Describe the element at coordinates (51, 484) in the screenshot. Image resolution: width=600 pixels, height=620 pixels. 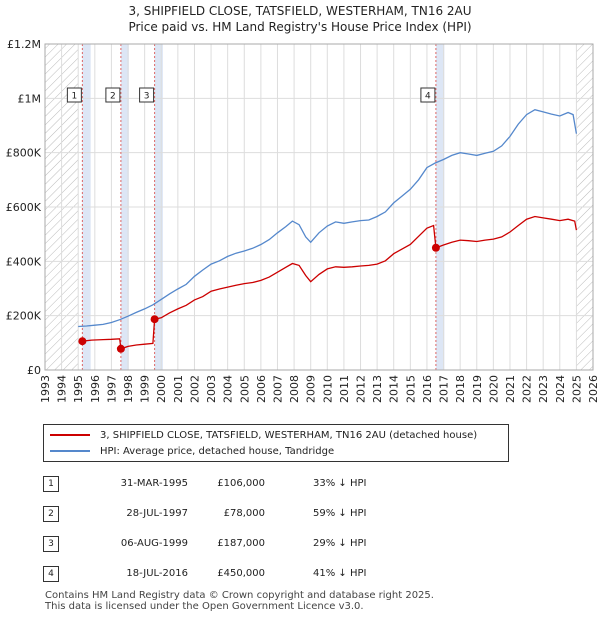
I see `sale-number: 1` at that location.